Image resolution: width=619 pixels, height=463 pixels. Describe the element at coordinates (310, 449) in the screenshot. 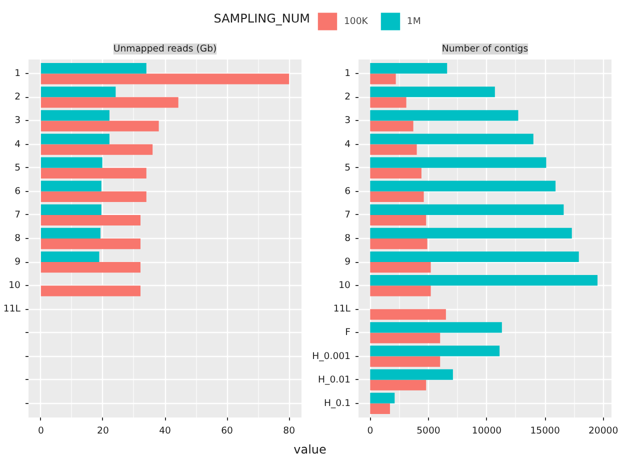

I see `x-axis-title: value` at that location.